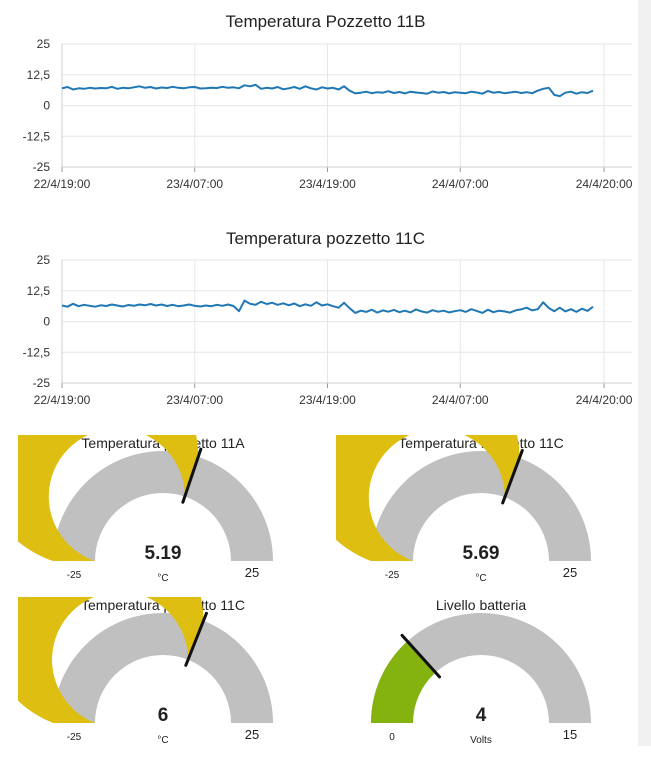  I want to click on gauge-svg: 5.19 °C -25 25, so click(145, 509).